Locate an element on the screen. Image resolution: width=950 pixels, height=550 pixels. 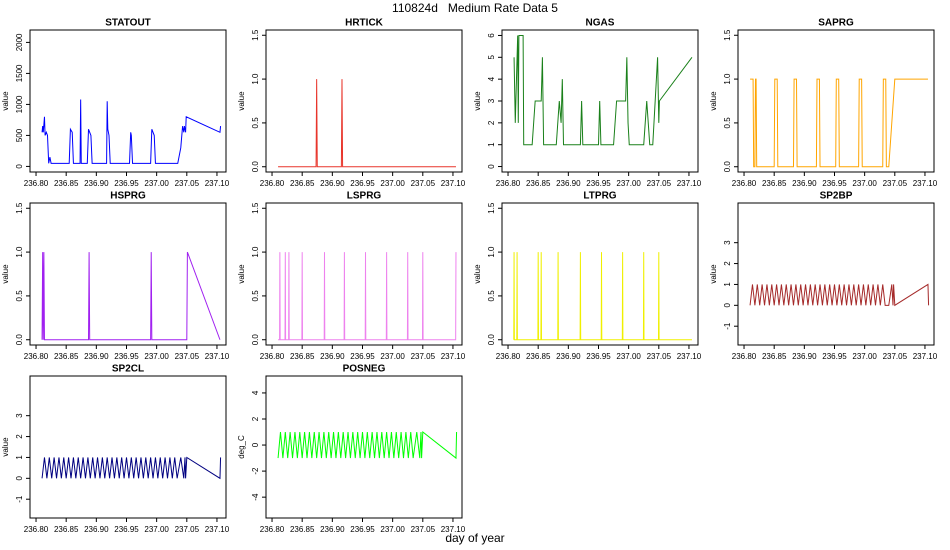
panel-title: LTPRG is located at coordinates (599, 196).